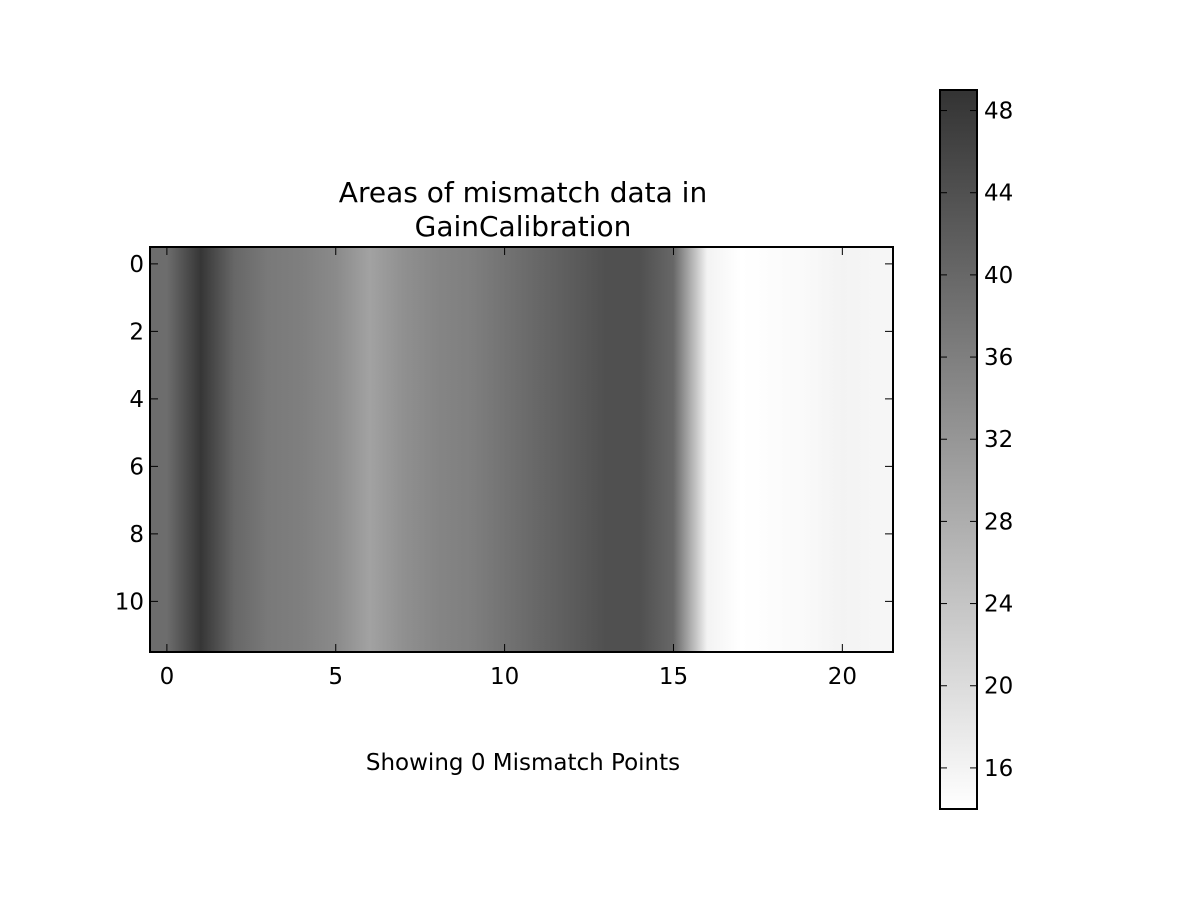 The height and width of the screenshot is (900, 1200). What do you see at coordinates (335, 677) in the screenshot?
I see `x-tick-label: 5` at bounding box center [335, 677].